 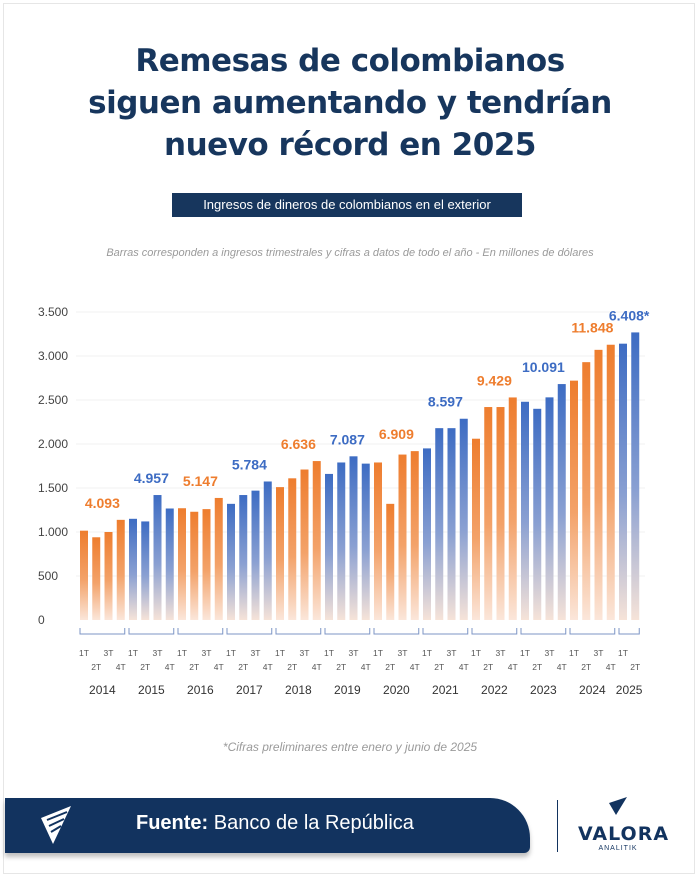 What do you see at coordinates (623, 481) in the screenshot?
I see `bar-2025-1T` at bounding box center [623, 481].